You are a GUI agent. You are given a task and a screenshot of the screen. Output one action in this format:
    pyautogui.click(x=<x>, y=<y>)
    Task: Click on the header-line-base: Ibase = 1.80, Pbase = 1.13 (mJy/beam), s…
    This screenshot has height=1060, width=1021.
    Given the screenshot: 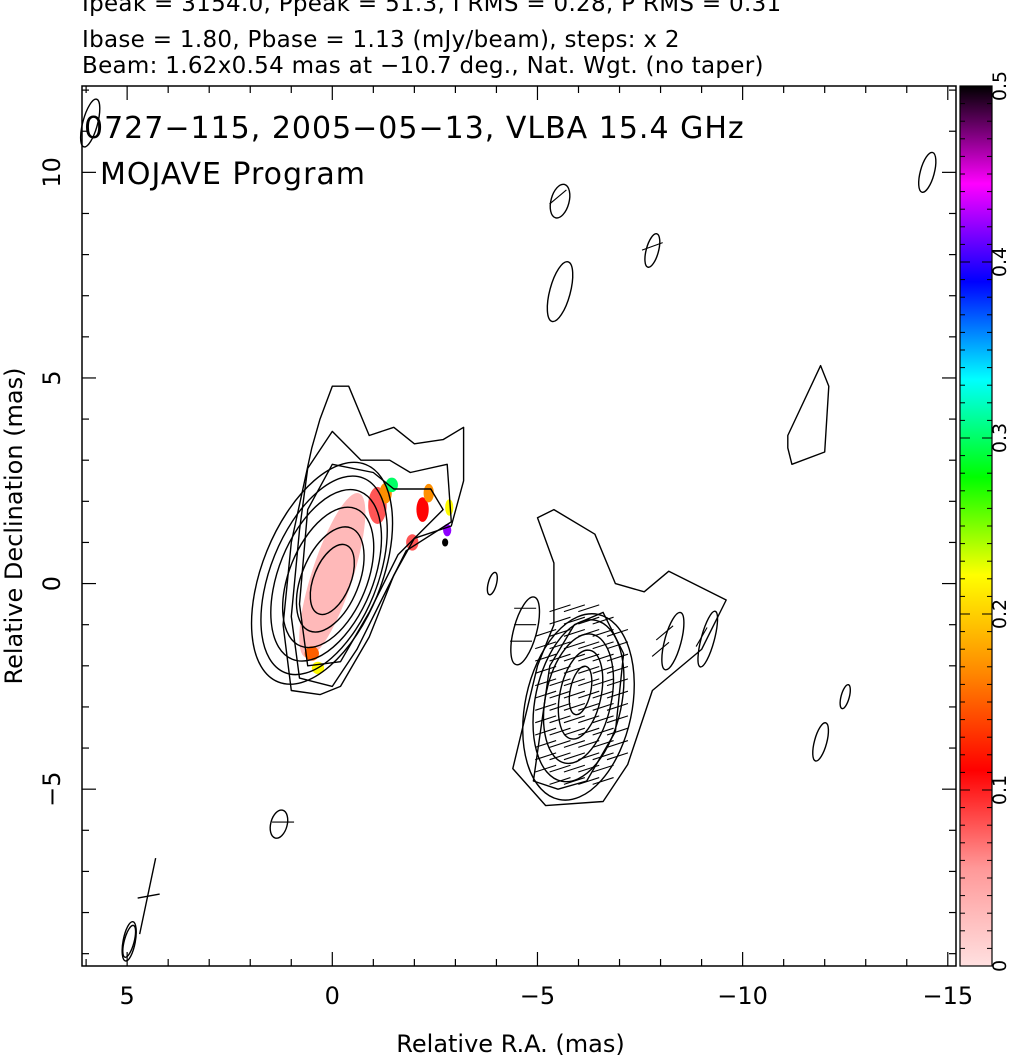 What is the action you would take?
    pyautogui.click(x=381, y=40)
    